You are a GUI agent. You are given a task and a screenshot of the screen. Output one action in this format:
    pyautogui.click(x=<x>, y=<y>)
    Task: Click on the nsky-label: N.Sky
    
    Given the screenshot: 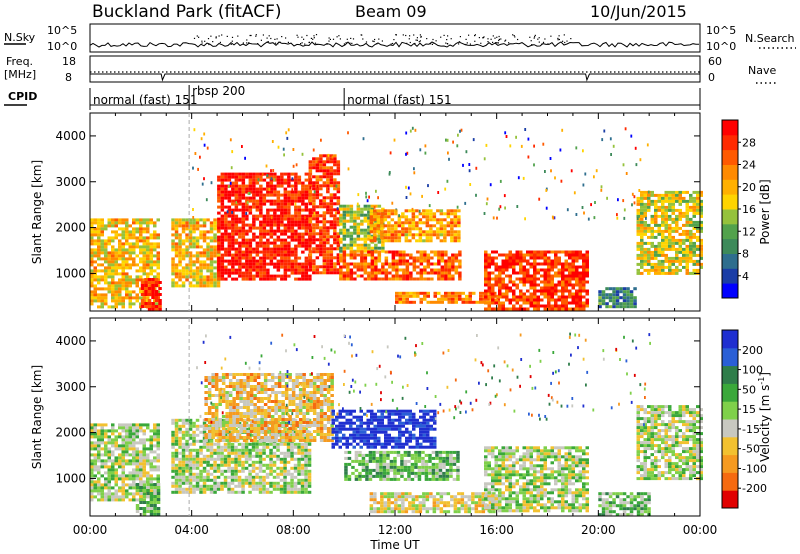 What is the action you would take?
    pyautogui.click(x=20, y=37)
    